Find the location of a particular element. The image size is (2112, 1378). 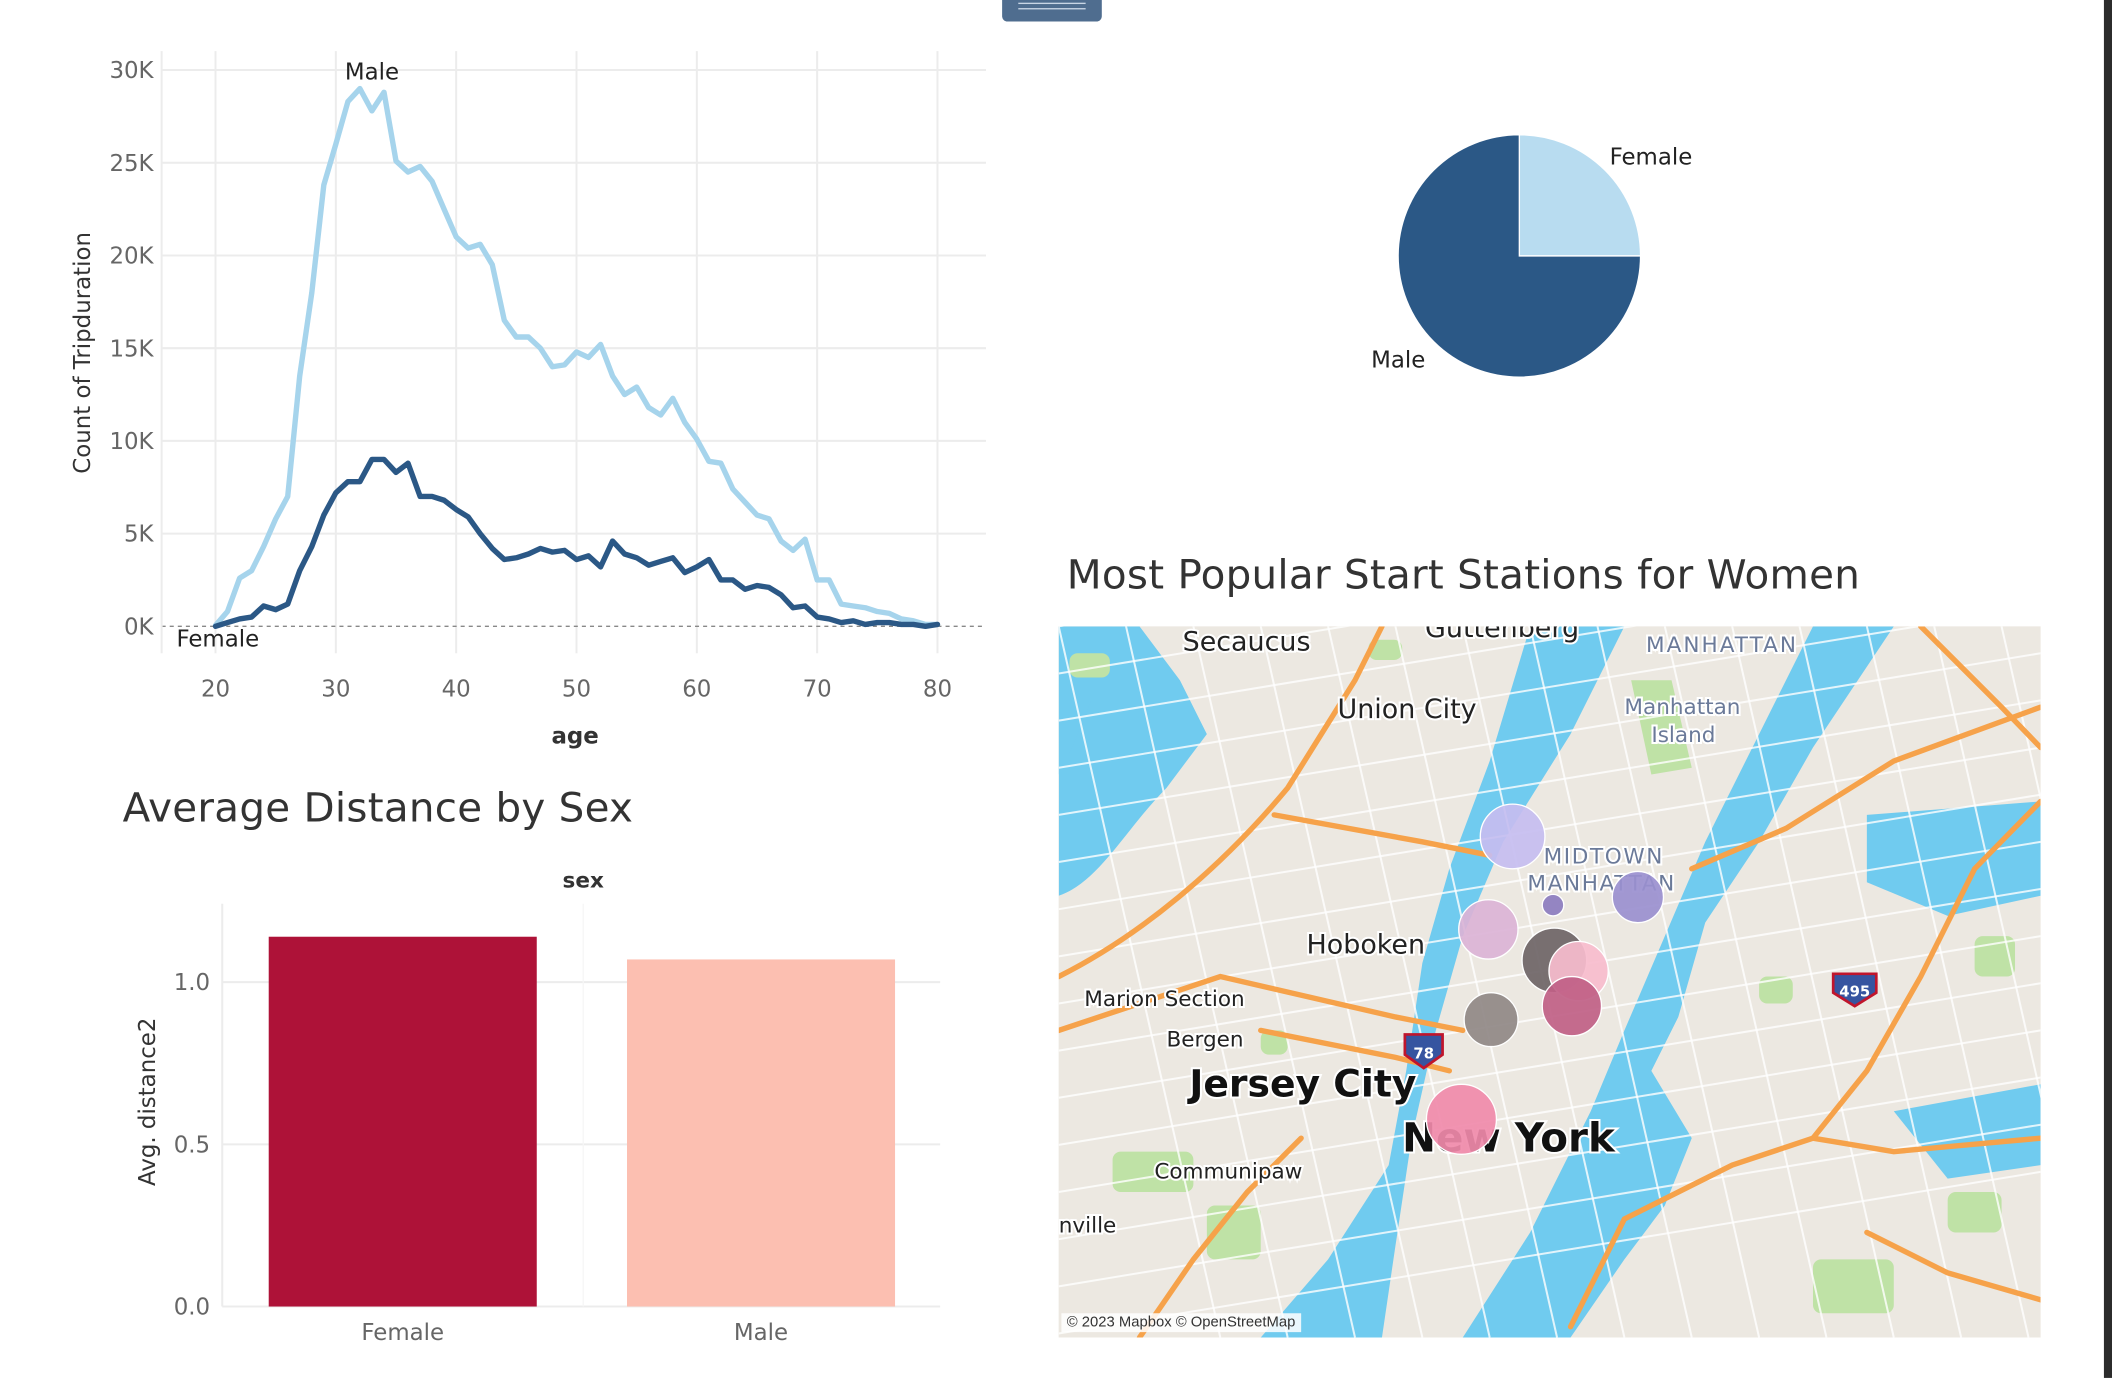

series-label-male: Male is located at coordinates (372, 72).